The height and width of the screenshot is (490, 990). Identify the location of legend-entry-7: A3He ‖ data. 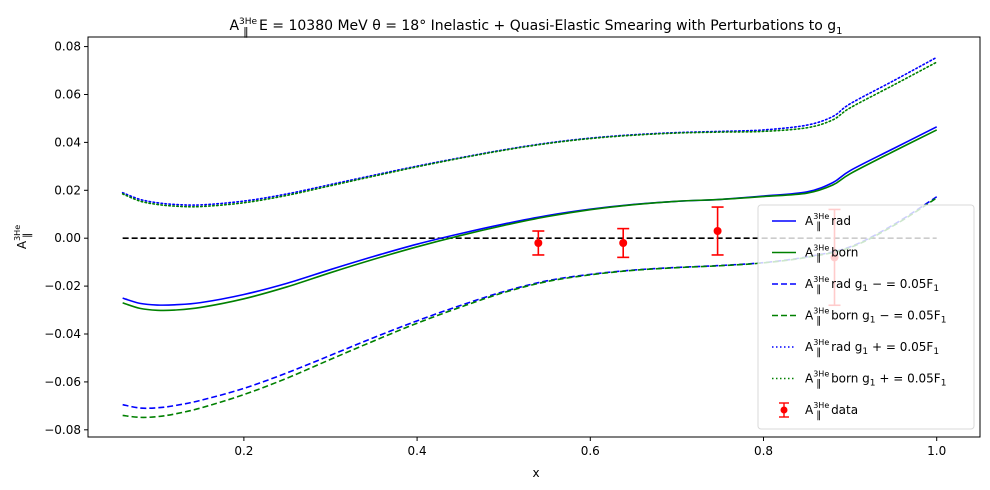
(818, 411).